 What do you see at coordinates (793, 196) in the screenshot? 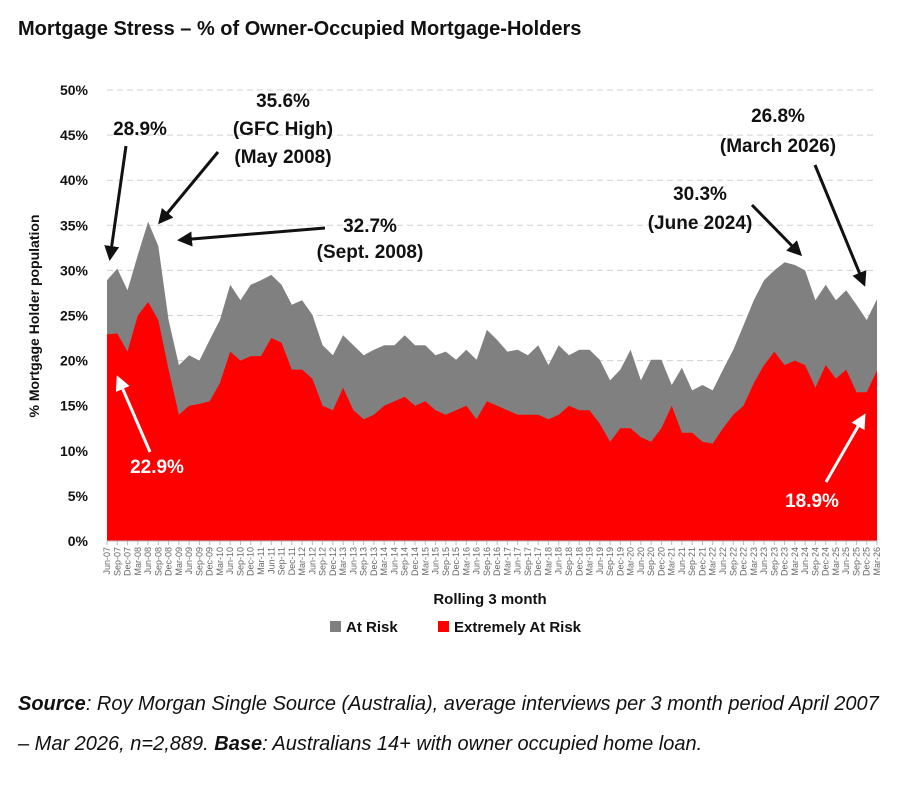
I see `annotation-march-2026: 26.8% (March 2026)` at bounding box center [793, 196].